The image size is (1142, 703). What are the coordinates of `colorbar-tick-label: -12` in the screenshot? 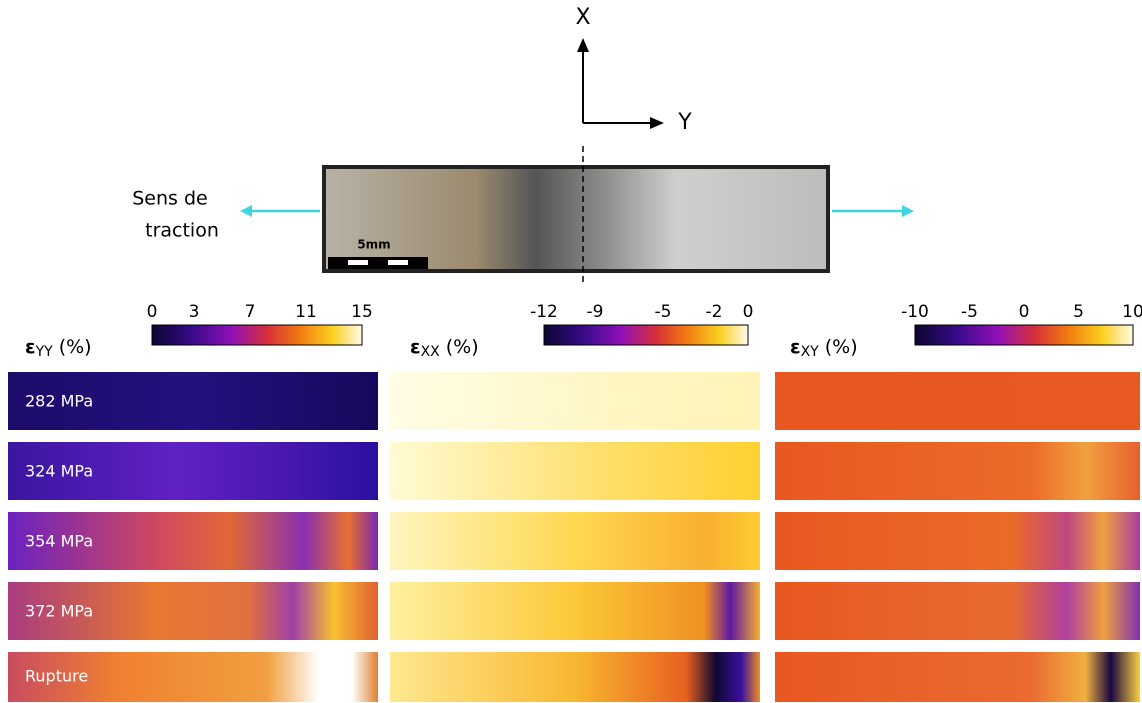 It's located at (544, 312).